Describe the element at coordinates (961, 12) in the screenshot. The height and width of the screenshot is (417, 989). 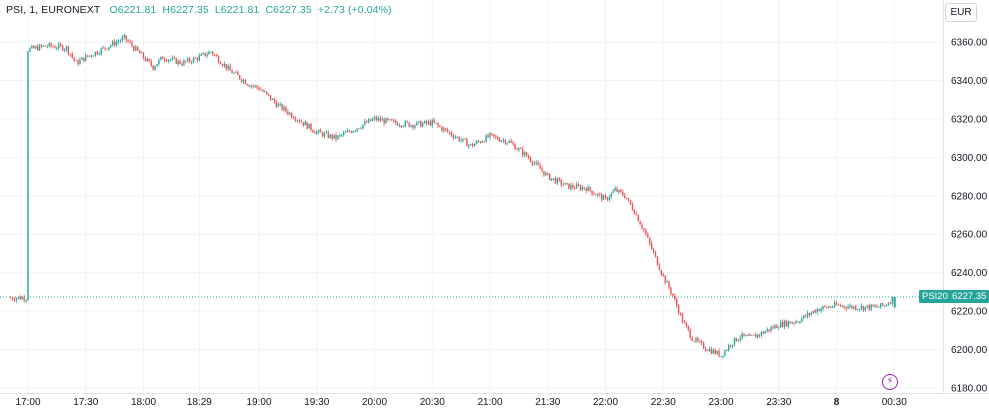
I see `currency-button: EUR` at that location.